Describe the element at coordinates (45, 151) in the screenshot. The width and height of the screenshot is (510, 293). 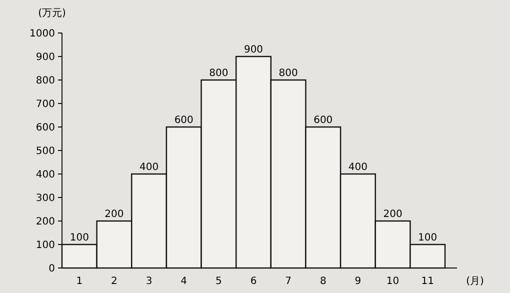
I see `y-tick-label: 500` at that location.